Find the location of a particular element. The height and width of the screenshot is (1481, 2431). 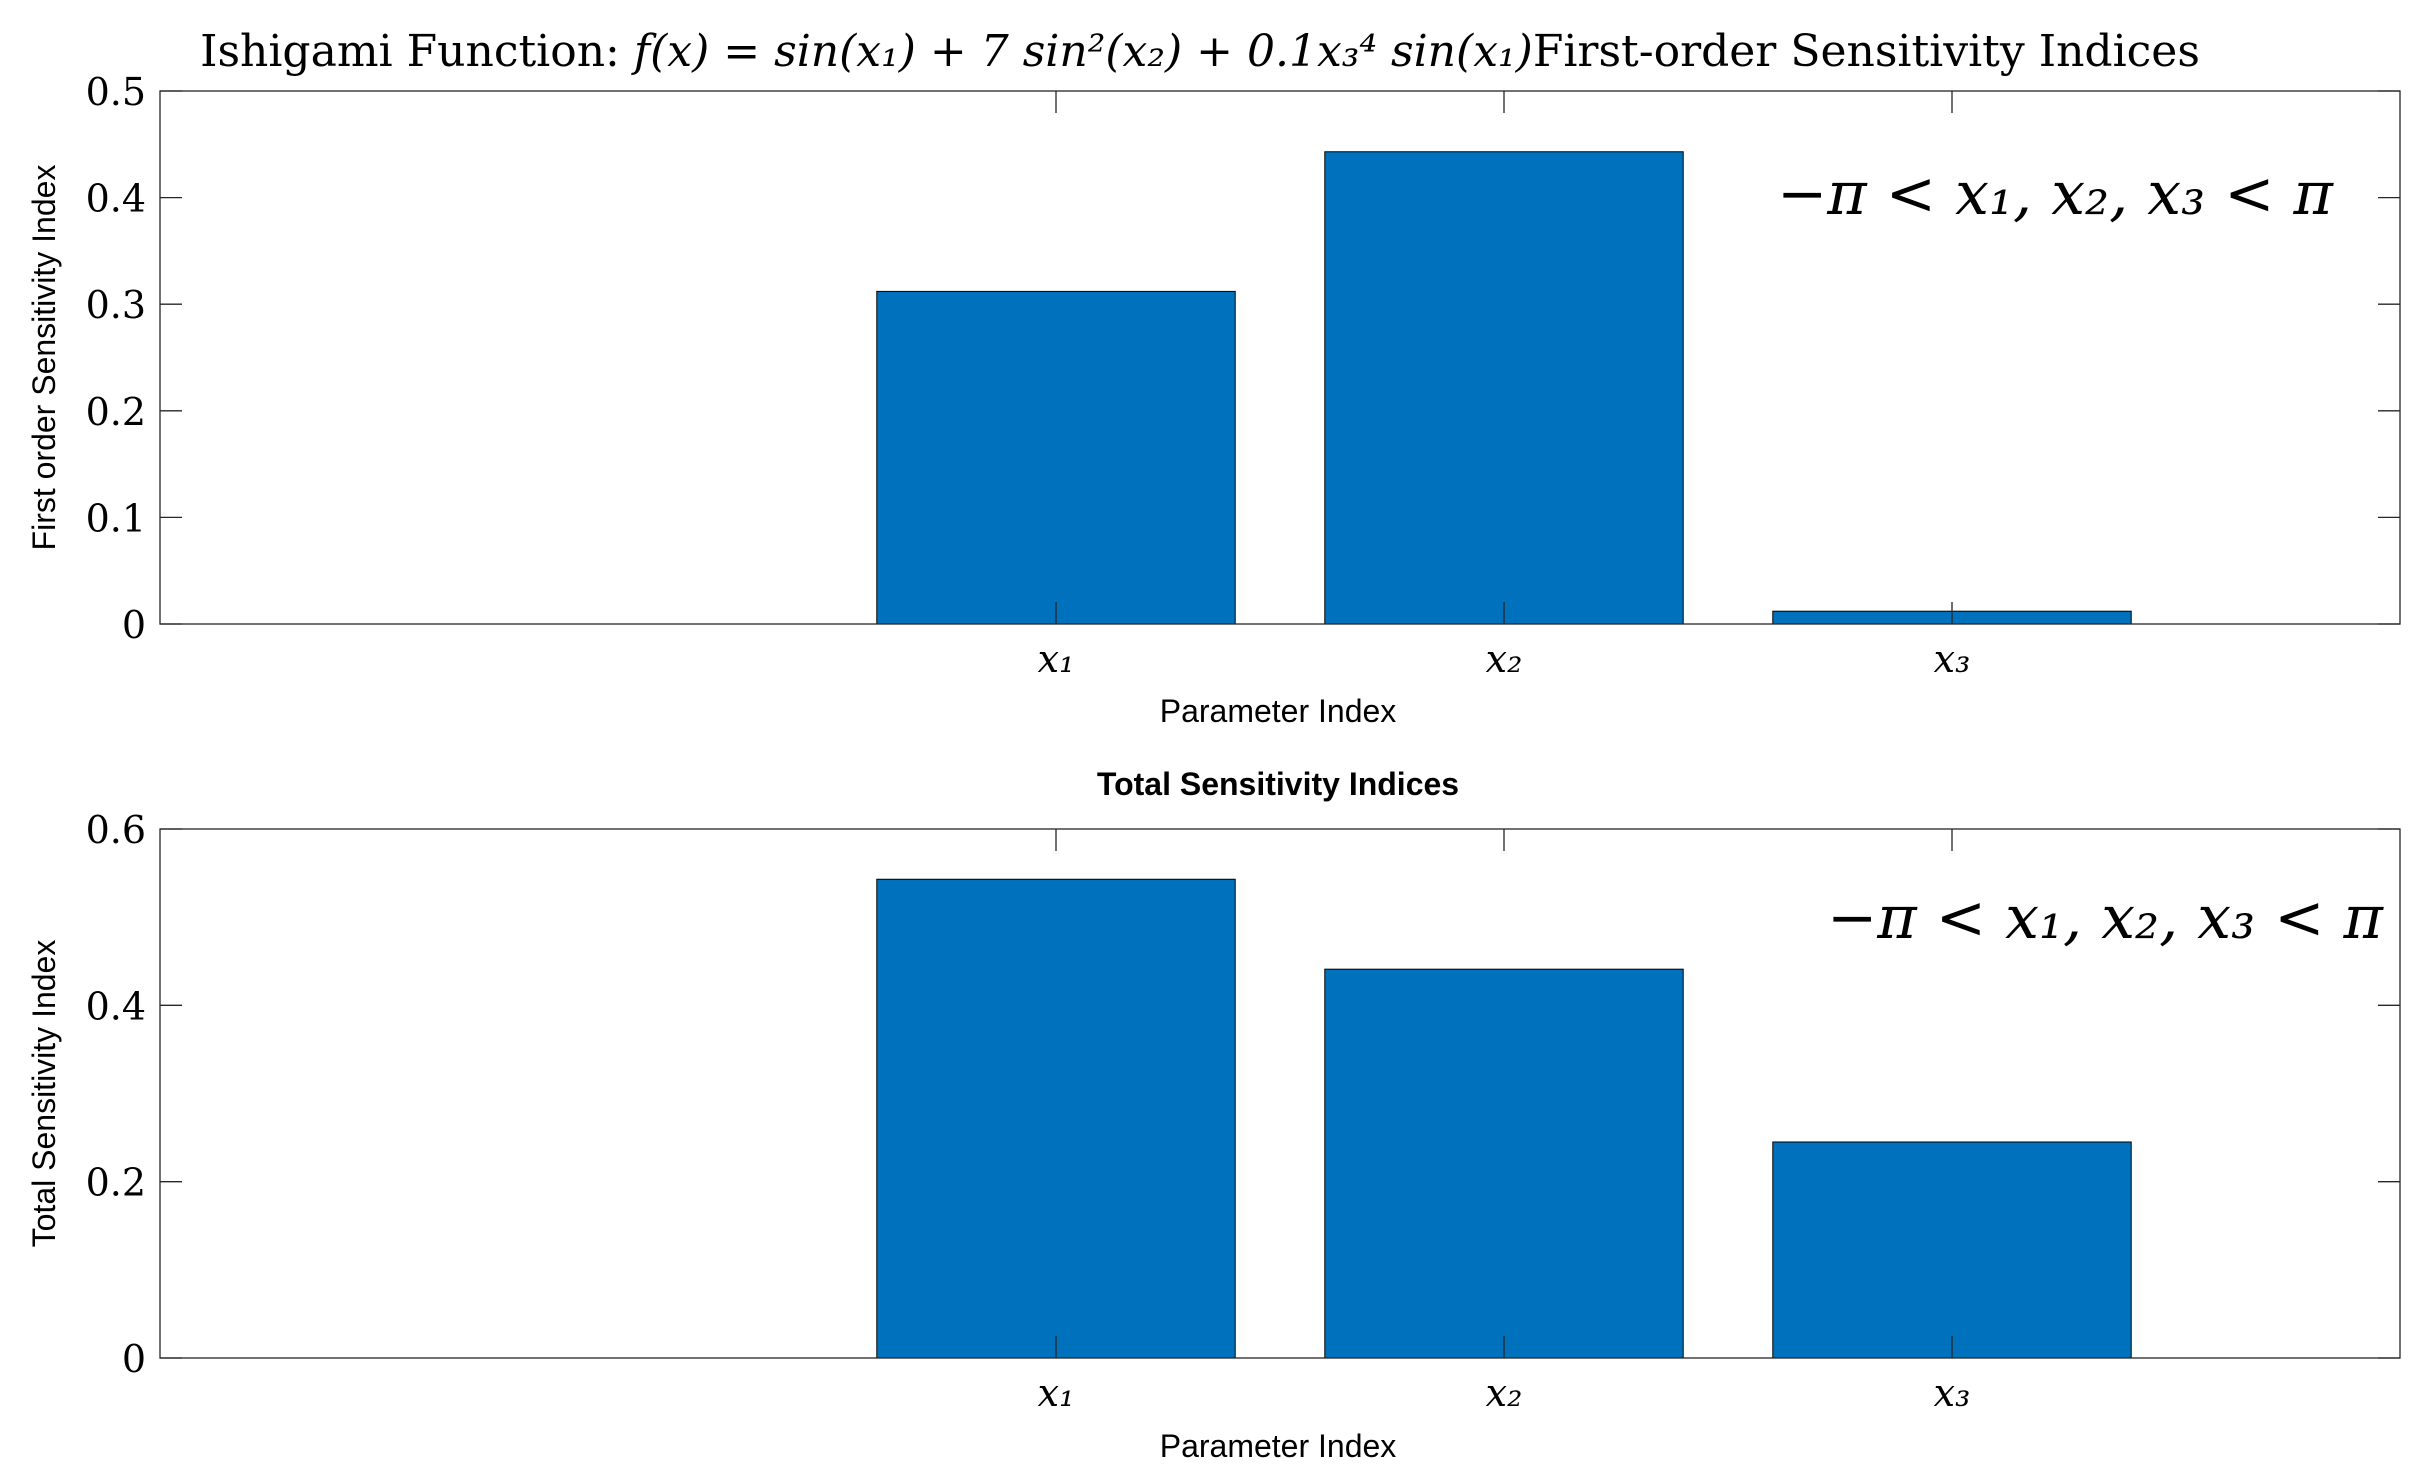

title-tail: First-order Sensitivity Indices is located at coordinates (1866, 51).